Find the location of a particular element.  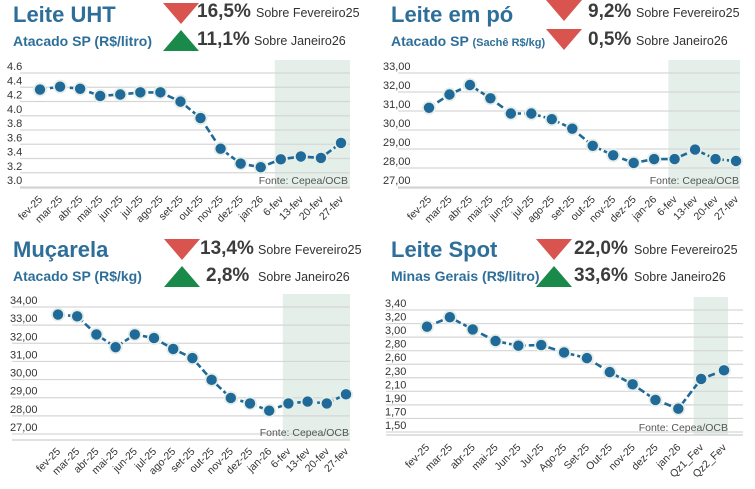

up-triangle-icon is located at coordinates (181, 40).